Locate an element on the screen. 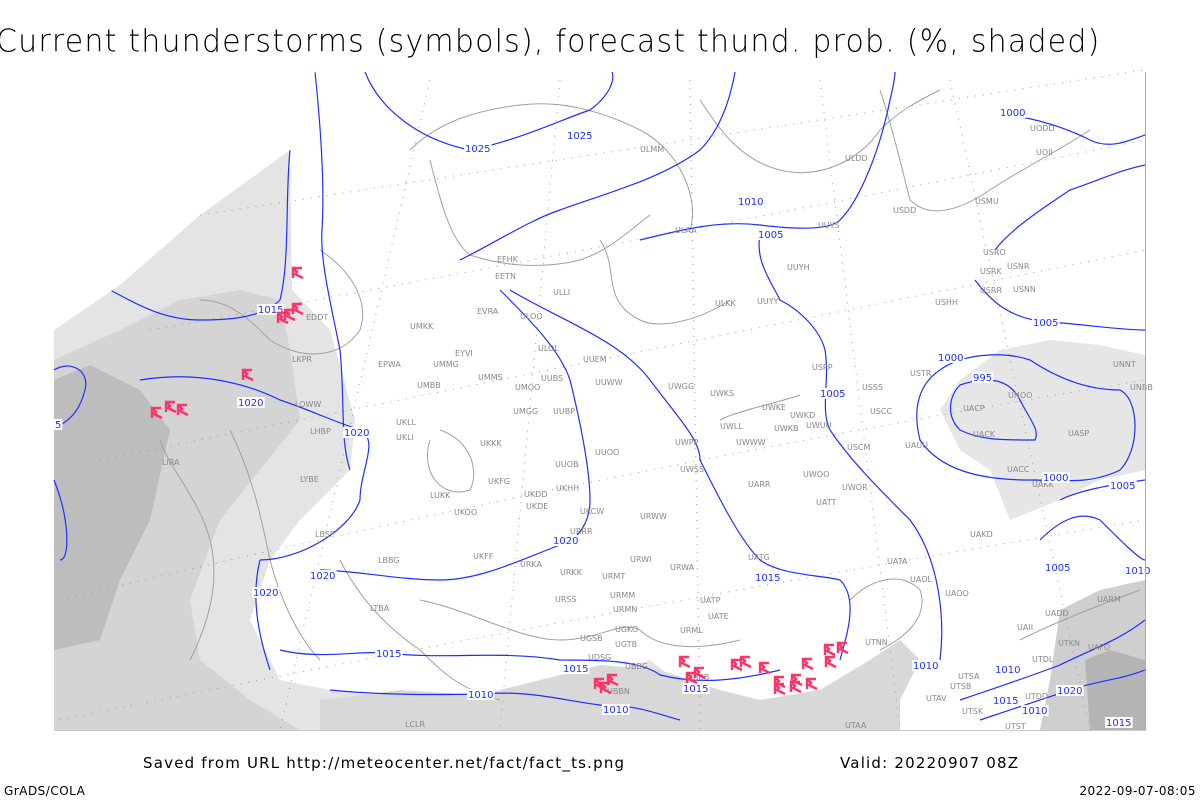 This screenshot has height=800, width=1200. station-label: LCLR is located at coordinates (415, 724).